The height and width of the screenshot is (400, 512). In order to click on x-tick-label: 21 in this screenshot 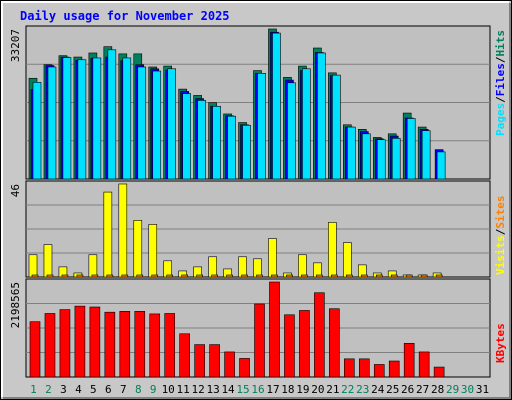, I will do `click(332, 389)`.